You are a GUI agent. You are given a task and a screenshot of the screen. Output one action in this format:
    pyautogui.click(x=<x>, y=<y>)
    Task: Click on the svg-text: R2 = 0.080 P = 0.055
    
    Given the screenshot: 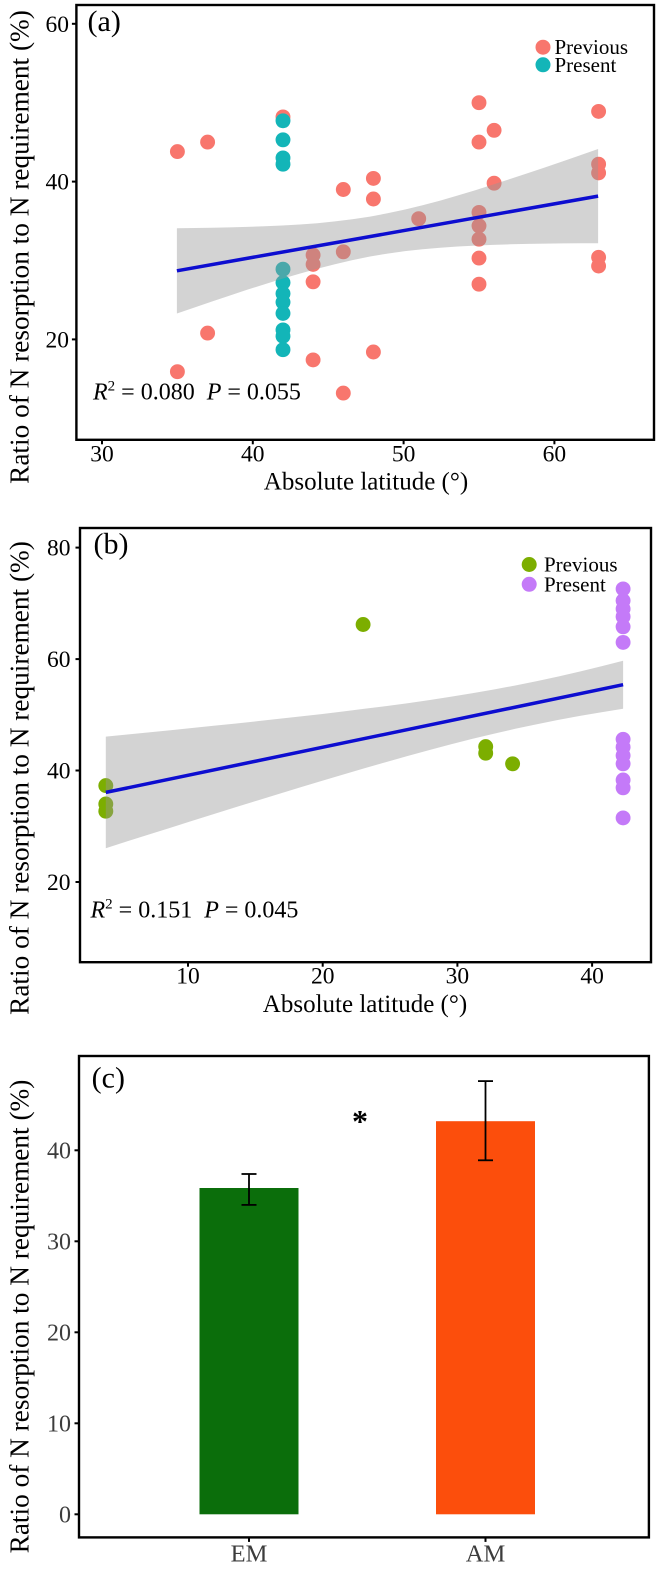 What is the action you would take?
    pyautogui.click(x=196, y=392)
    